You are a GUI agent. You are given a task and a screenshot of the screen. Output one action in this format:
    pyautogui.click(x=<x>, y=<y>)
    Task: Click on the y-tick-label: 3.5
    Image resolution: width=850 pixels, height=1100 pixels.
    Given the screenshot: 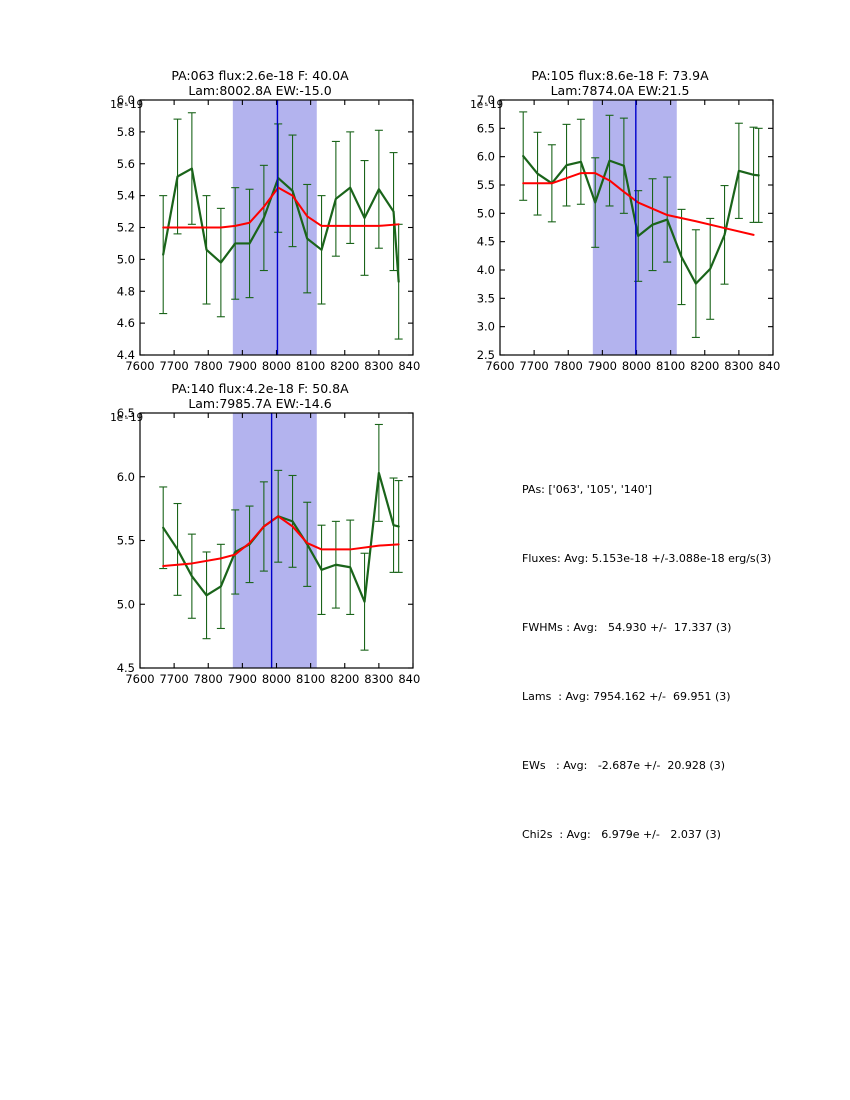 What is the action you would take?
    pyautogui.click(x=486, y=298)
    